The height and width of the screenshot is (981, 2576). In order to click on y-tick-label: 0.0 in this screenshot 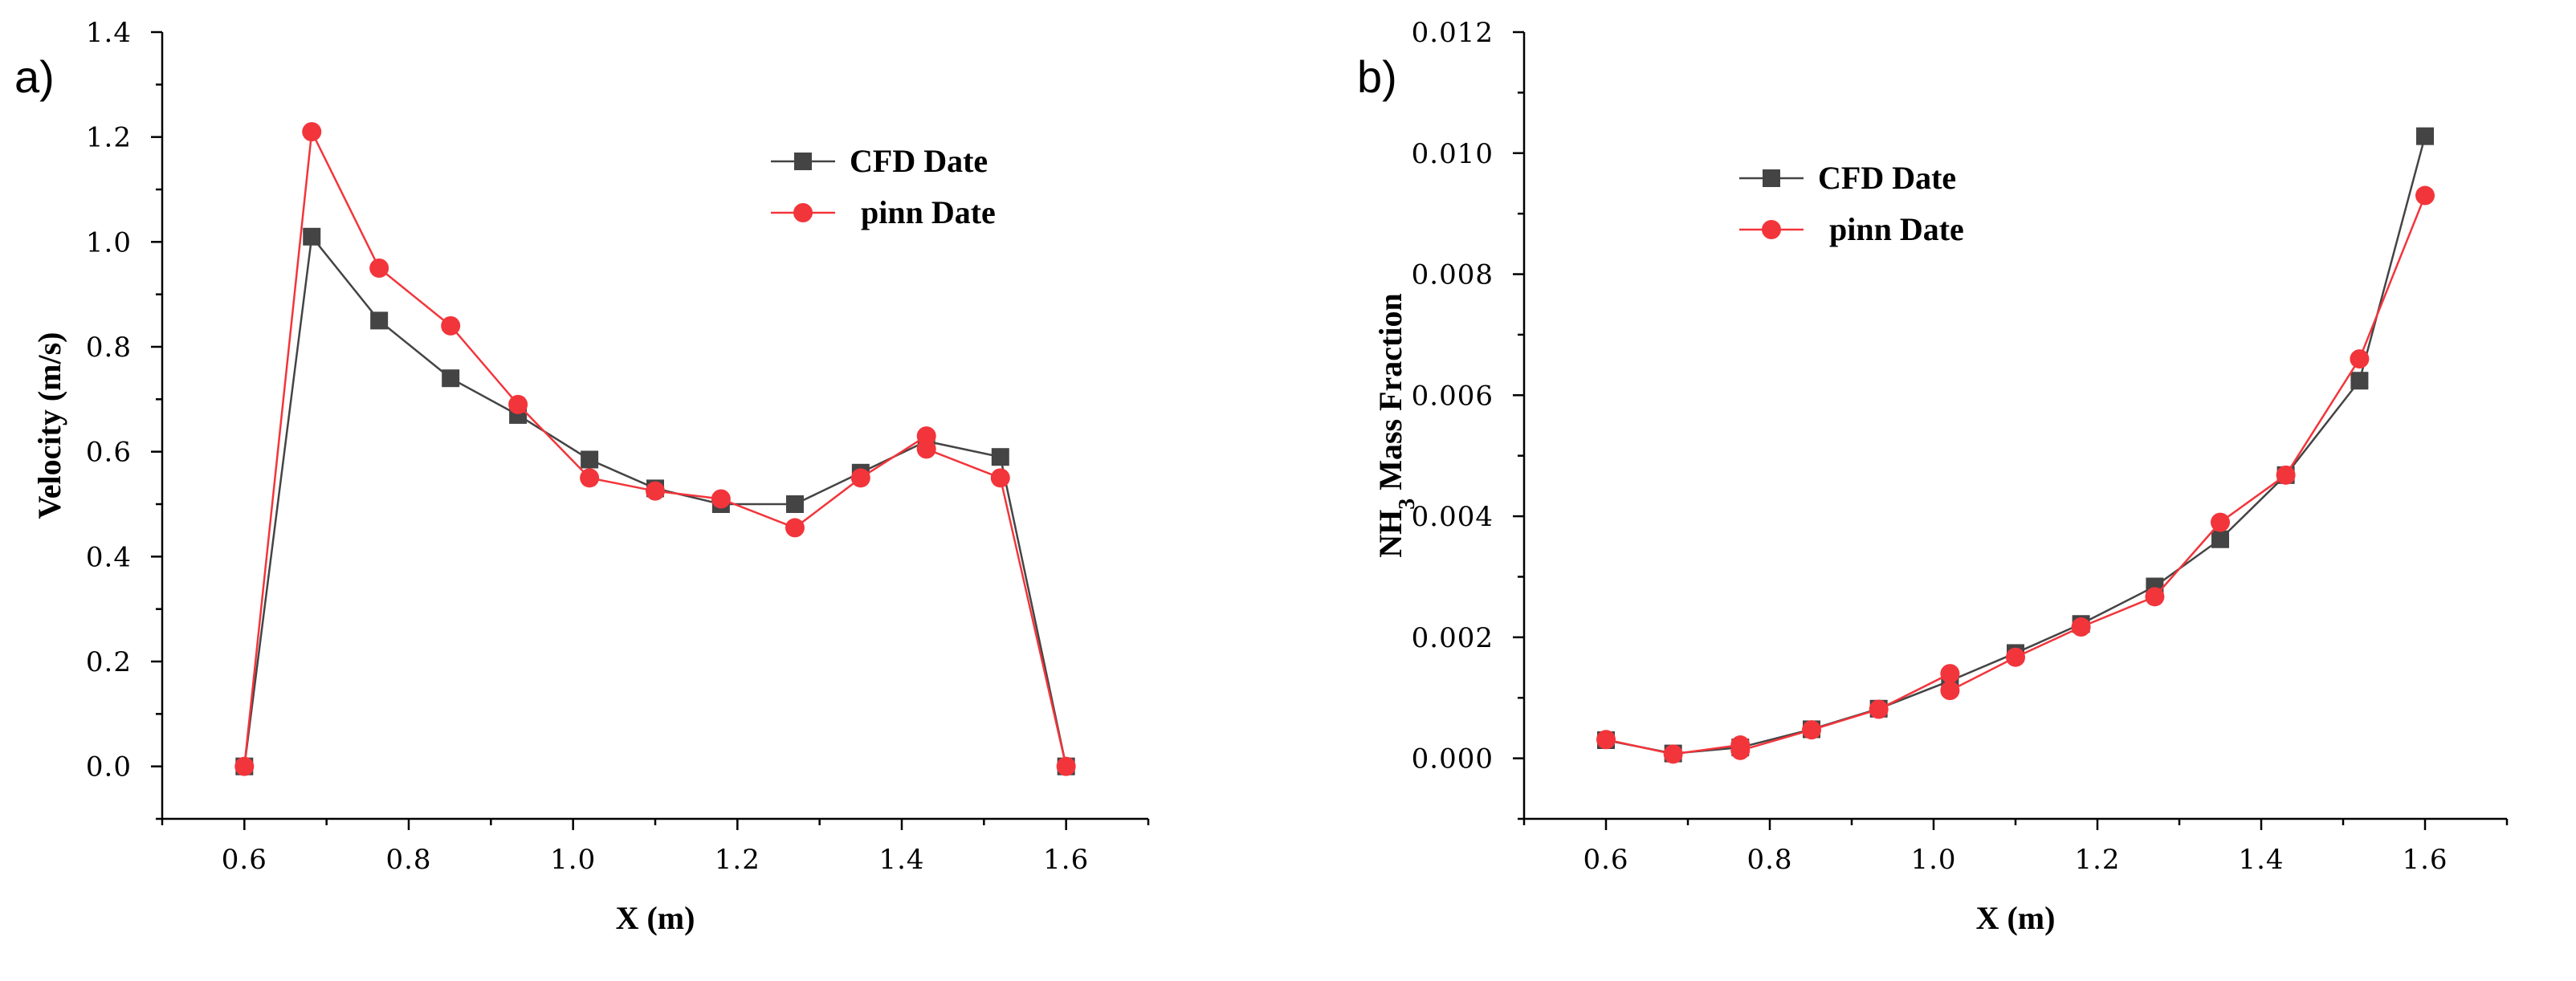, I will do `click(109, 767)`.